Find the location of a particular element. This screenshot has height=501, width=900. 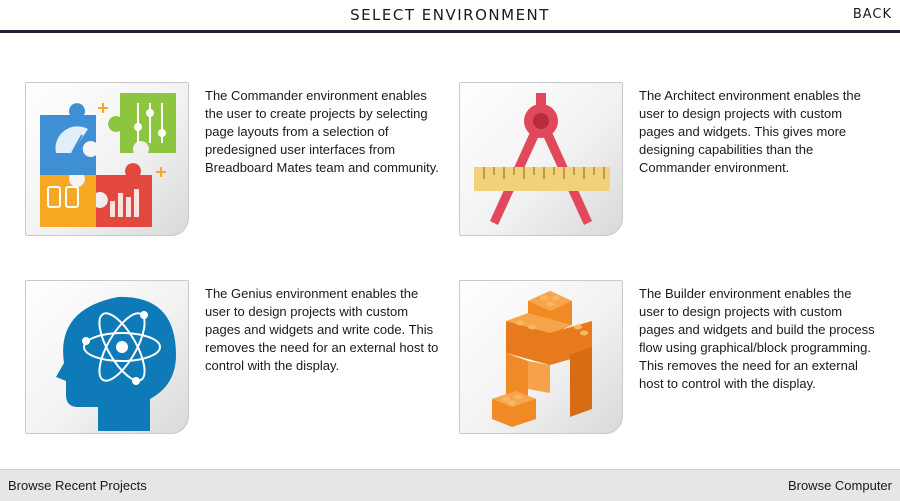

compass-ruler-icon is located at coordinates (542, 159).